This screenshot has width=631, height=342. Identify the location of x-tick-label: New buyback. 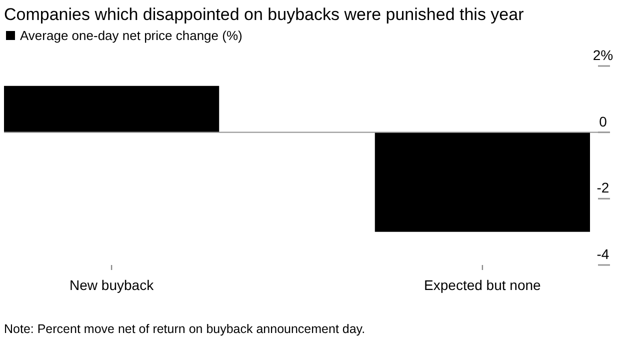
(112, 285).